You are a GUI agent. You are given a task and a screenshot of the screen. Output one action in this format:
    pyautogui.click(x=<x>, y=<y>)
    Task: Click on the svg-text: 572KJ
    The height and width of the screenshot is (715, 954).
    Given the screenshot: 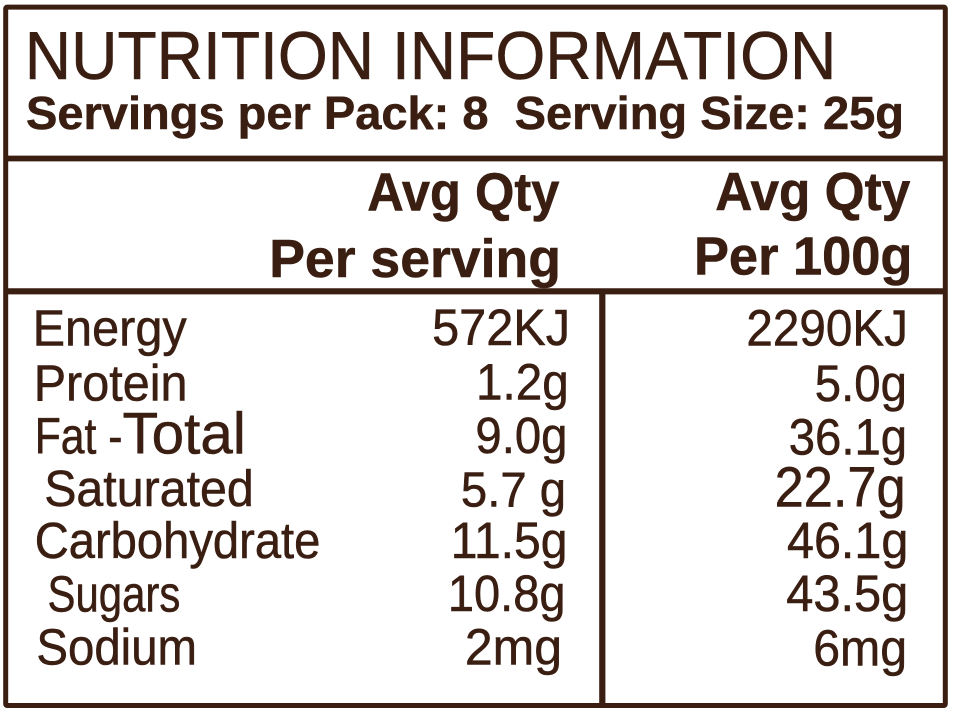 What is the action you would take?
    pyautogui.click(x=501, y=327)
    